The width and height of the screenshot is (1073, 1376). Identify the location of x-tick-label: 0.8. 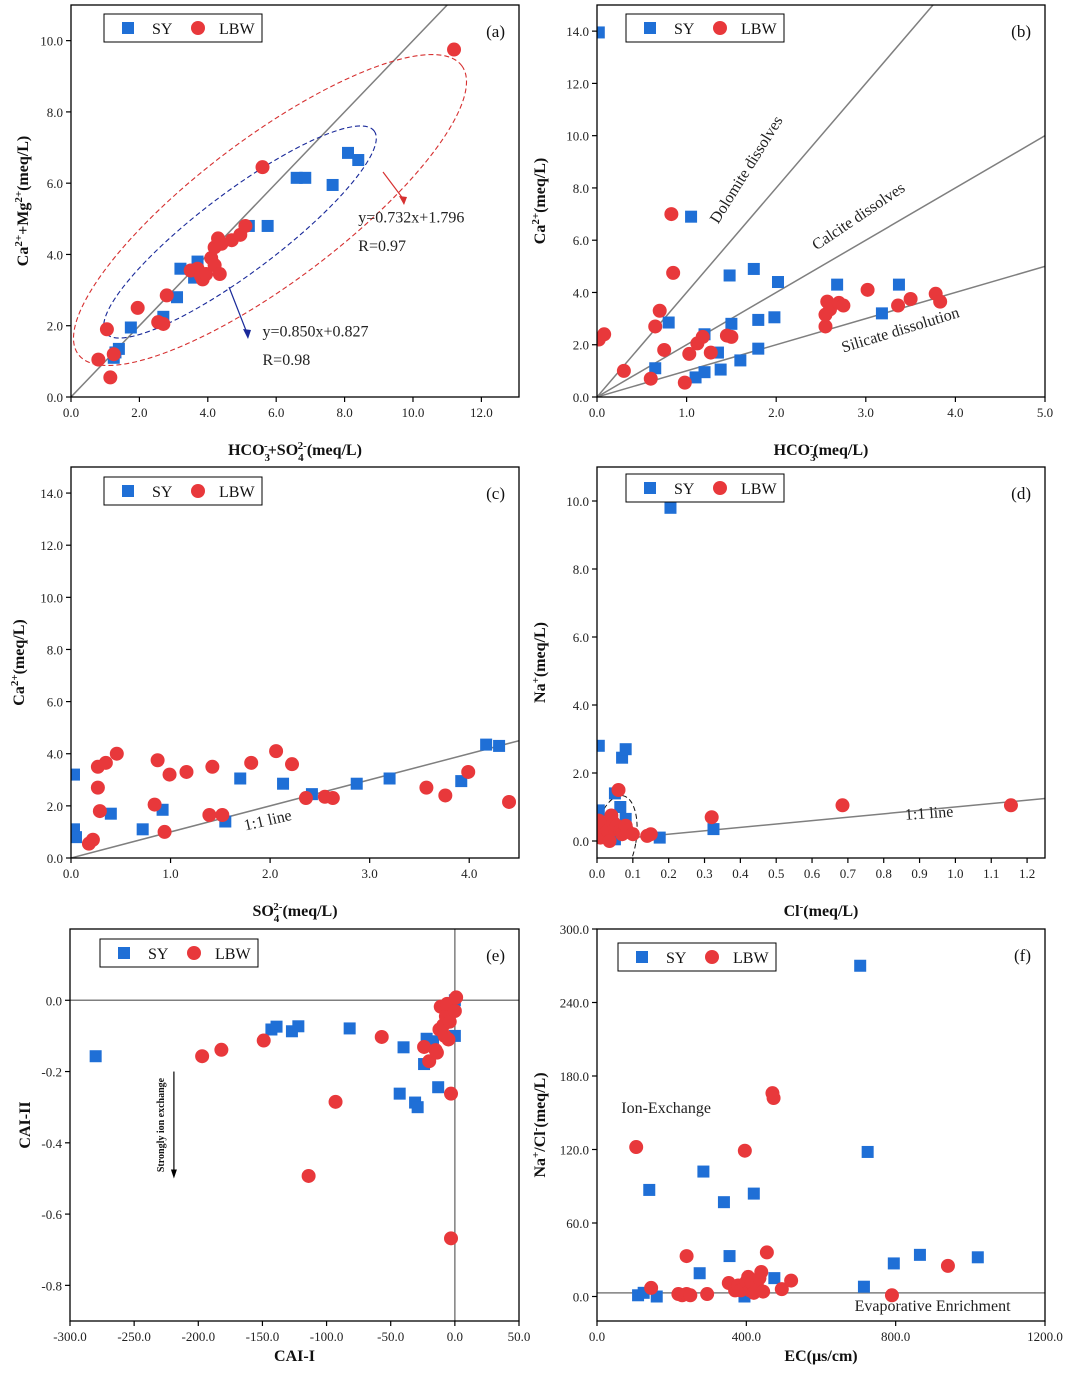
(884, 873).